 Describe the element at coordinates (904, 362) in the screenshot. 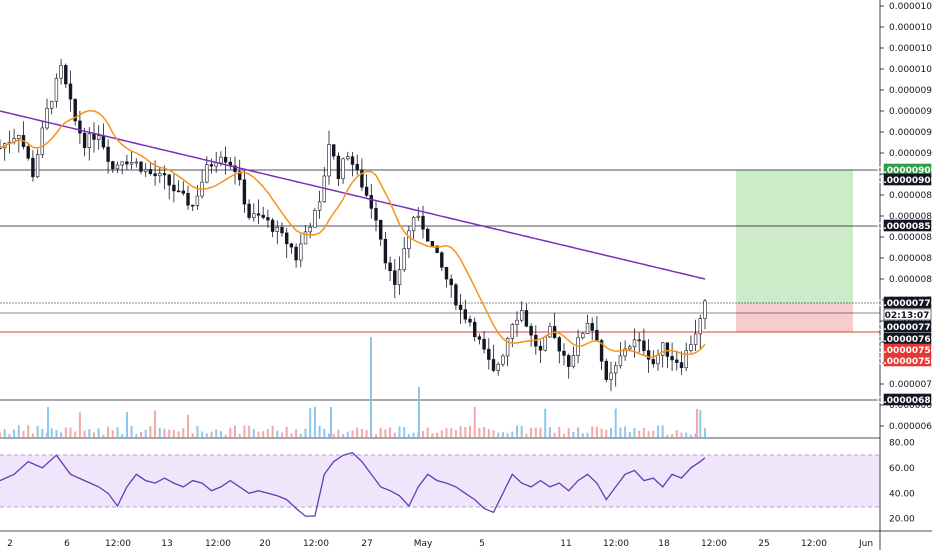

I see `price-tag-label: 0.00000750` at that location.